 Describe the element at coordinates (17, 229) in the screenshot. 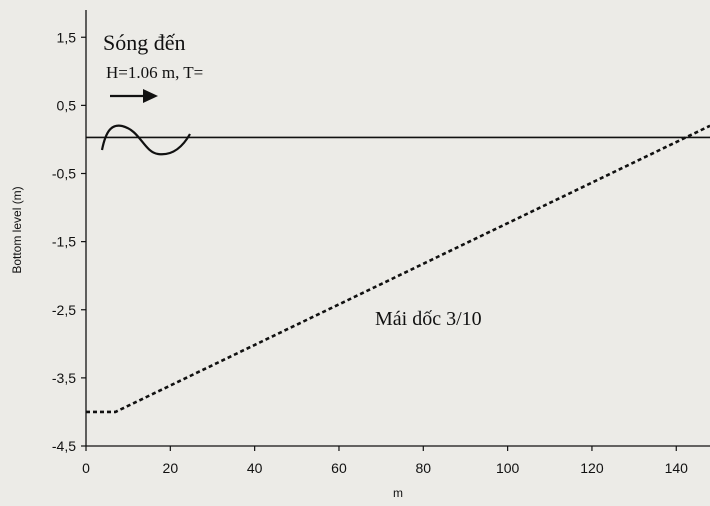

I see `y-axis-title: Bottom level (m)` at that location.